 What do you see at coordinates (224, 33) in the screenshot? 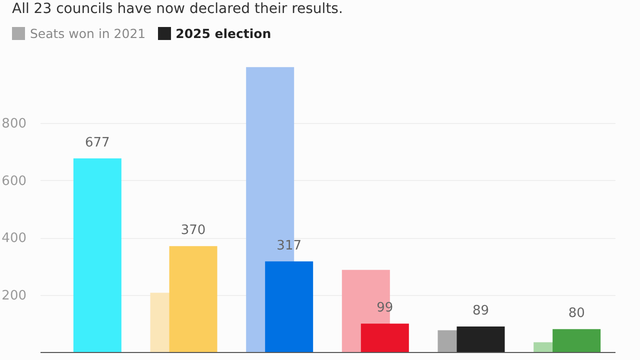
I see `legend-label: 2025 election` at bounding box center [224, 33].